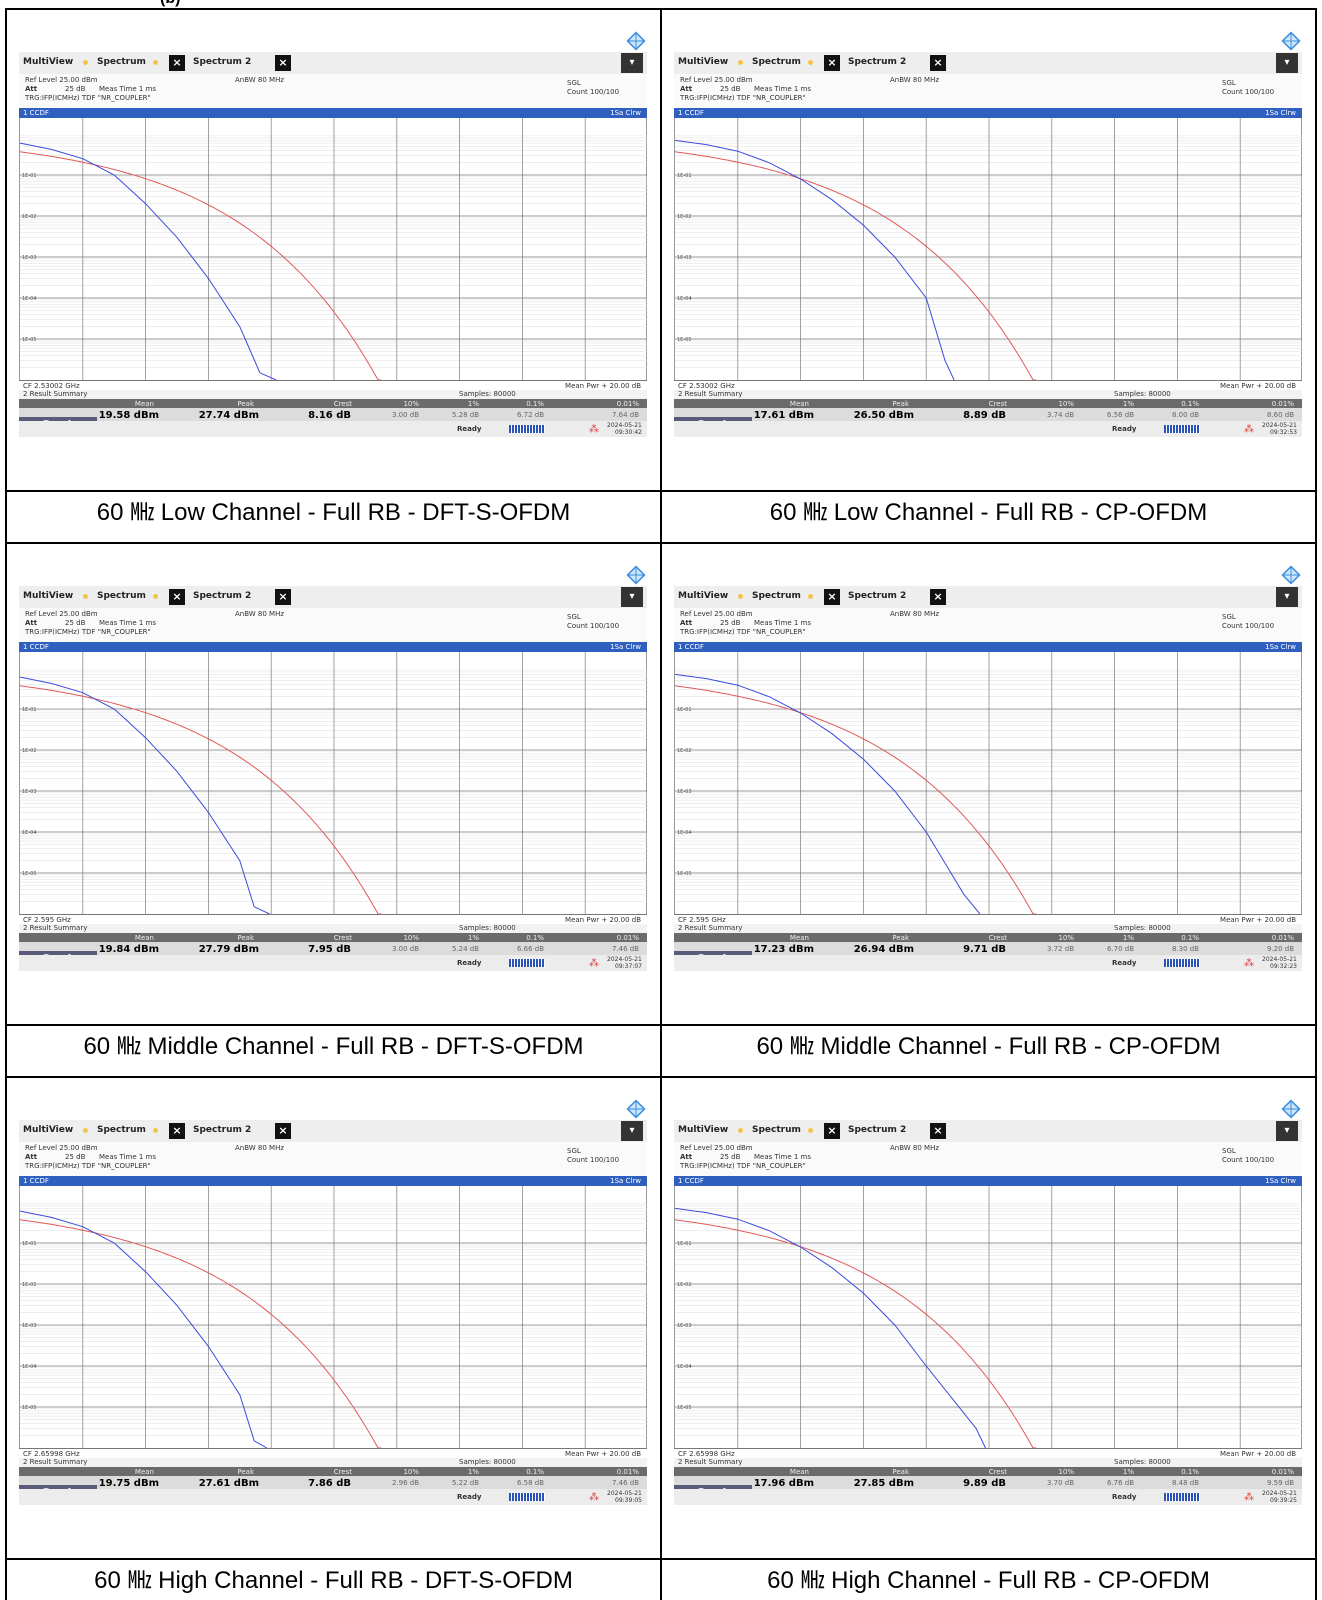 Image resolution: width=1322 pixels, height=1600 pixels. Describe the element at coordinates (144, 1329) in the screenshot. I see `trace-1-curve` at that location.